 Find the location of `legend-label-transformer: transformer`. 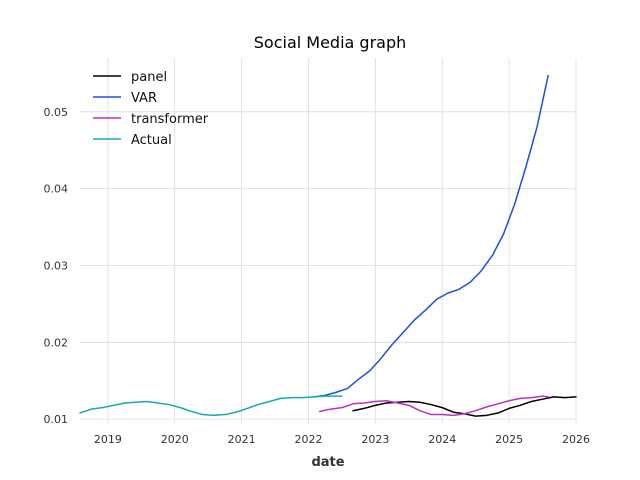

legend-label-transformer: transformer is located at coordinates (170, 119).